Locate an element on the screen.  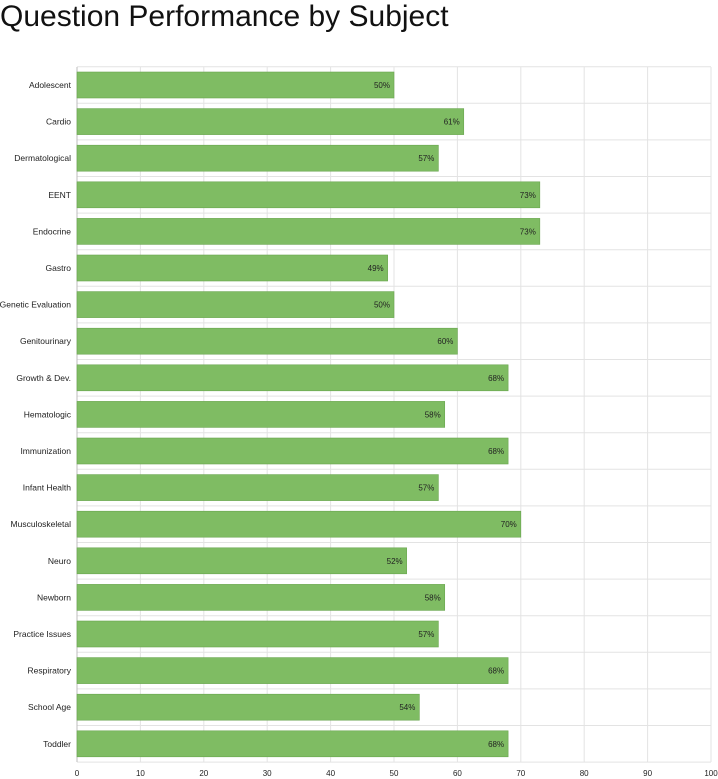
data-label: 54% is located at coordinates (407, 707).